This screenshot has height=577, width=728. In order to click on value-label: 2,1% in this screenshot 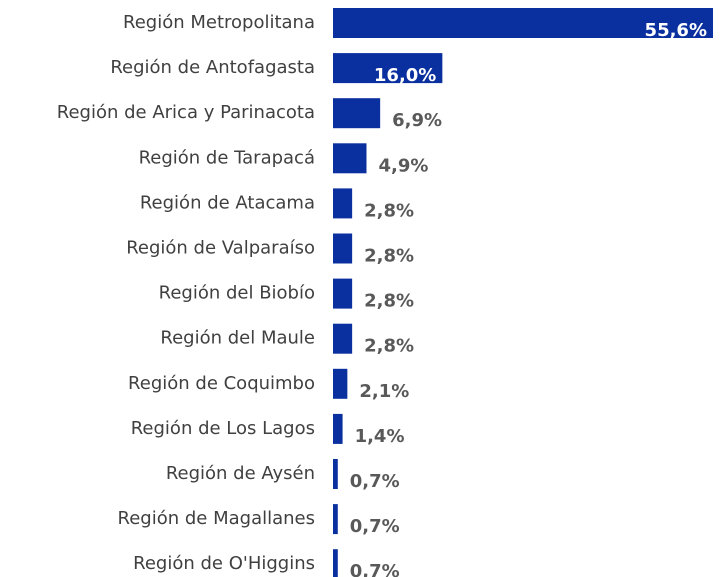, I will do `click(384, 391)`.